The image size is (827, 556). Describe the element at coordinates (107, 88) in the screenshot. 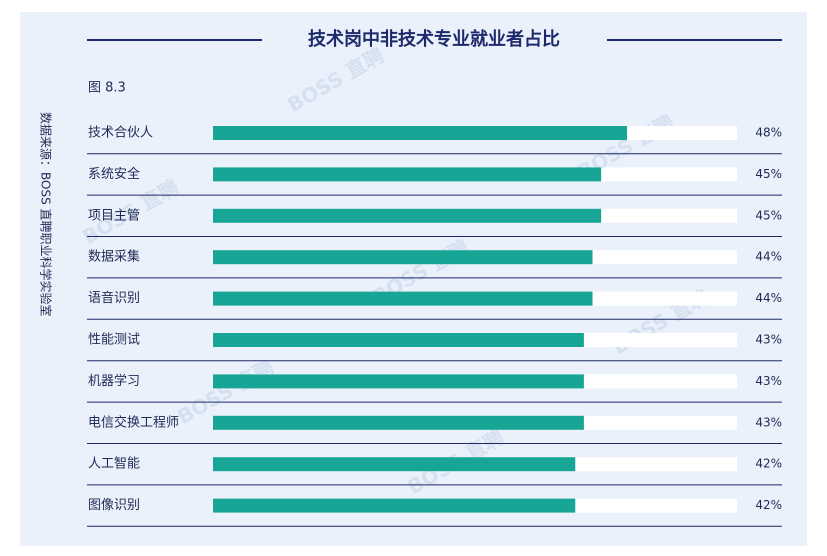

I see `figure-number: 图 8.3` at that location.